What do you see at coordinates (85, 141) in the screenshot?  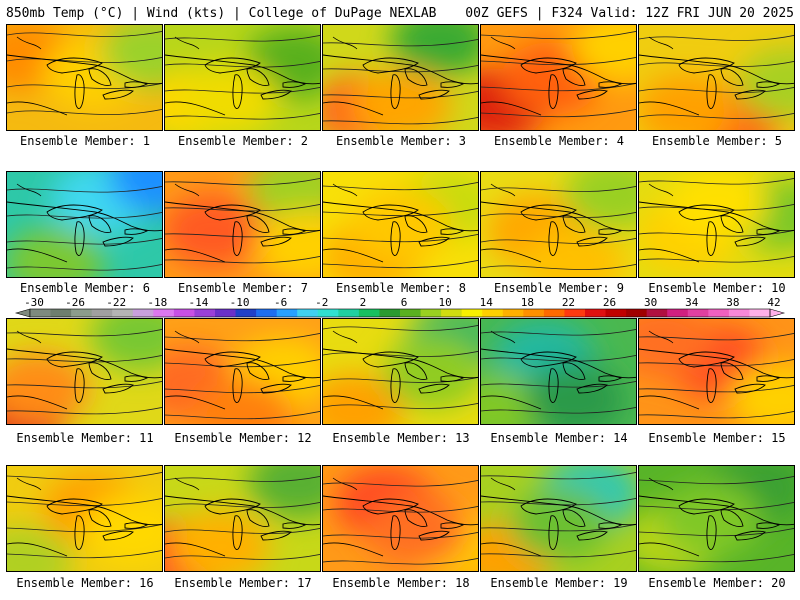 I see `member-caption: Ensemble Member: 1` at bounding box center [85, 141].